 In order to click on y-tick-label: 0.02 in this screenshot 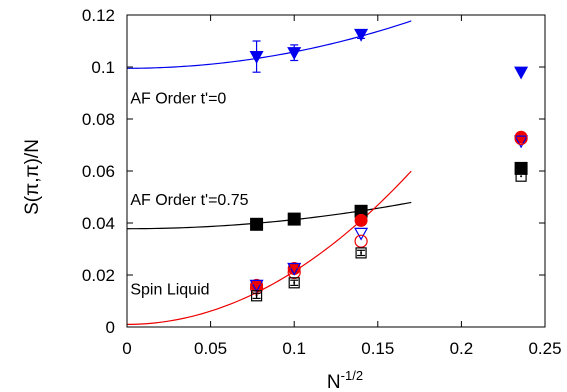, I will do `click(98, 275)`.